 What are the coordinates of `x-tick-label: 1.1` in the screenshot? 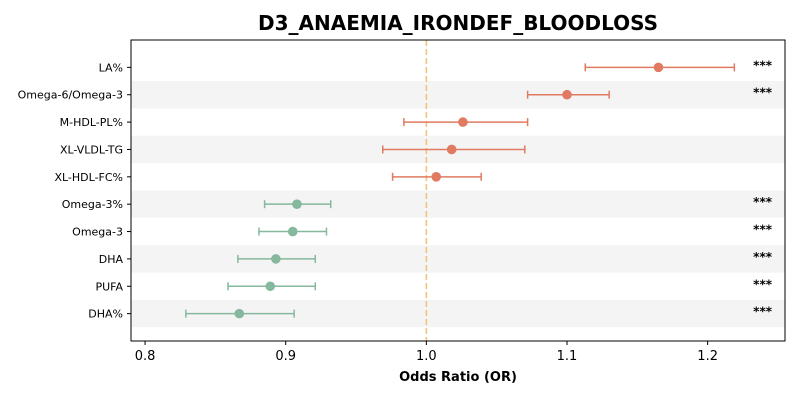 It's located at (567, 356).